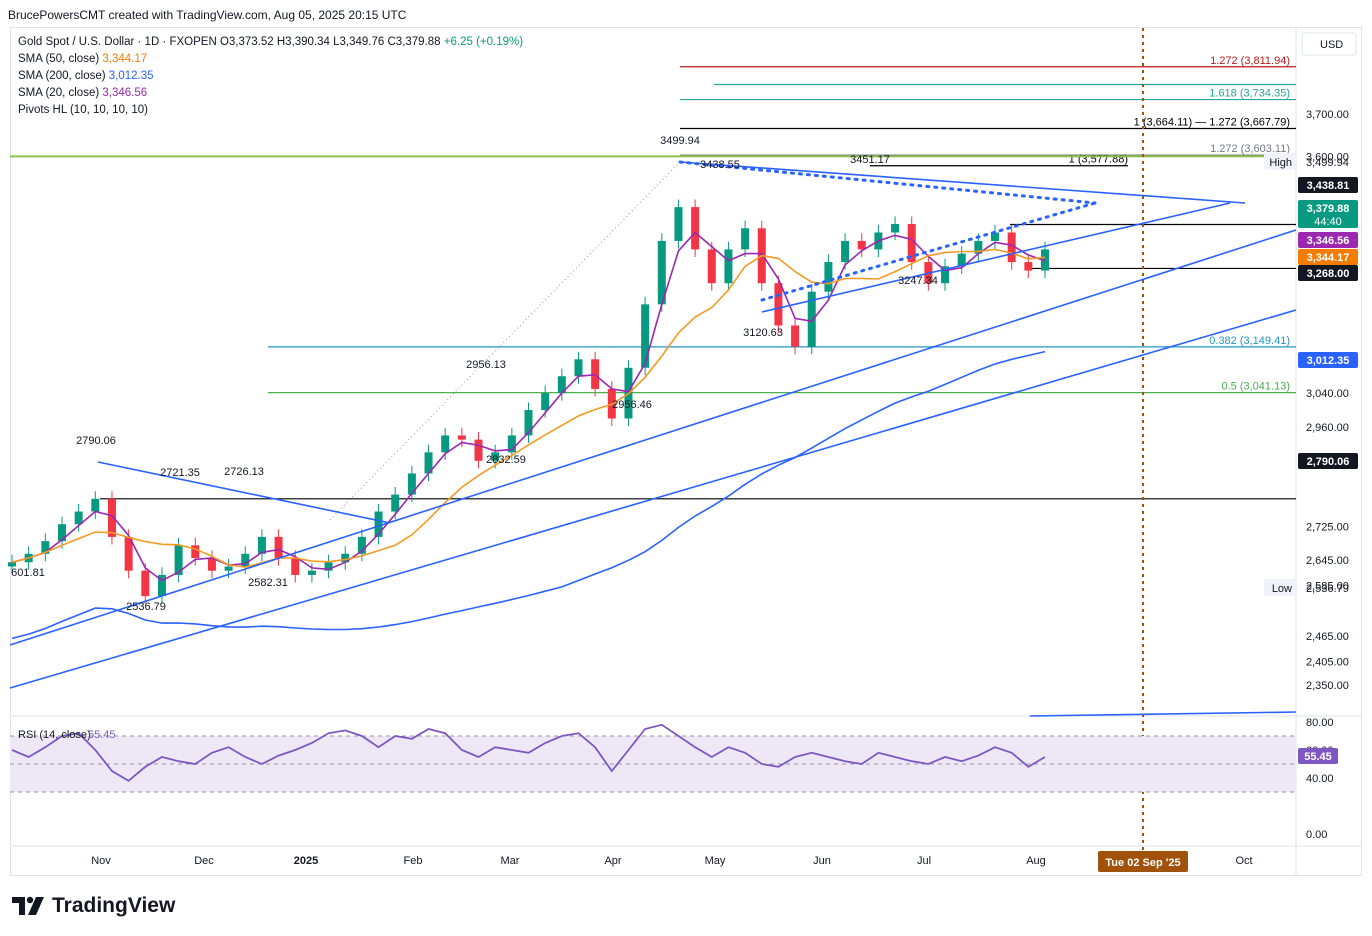 The image size is (1372, 936). What do you see at coordinates (125, 93) in the screenshot?
I see `sma20-value: 3,346.56` at bounding box center [125, 93].